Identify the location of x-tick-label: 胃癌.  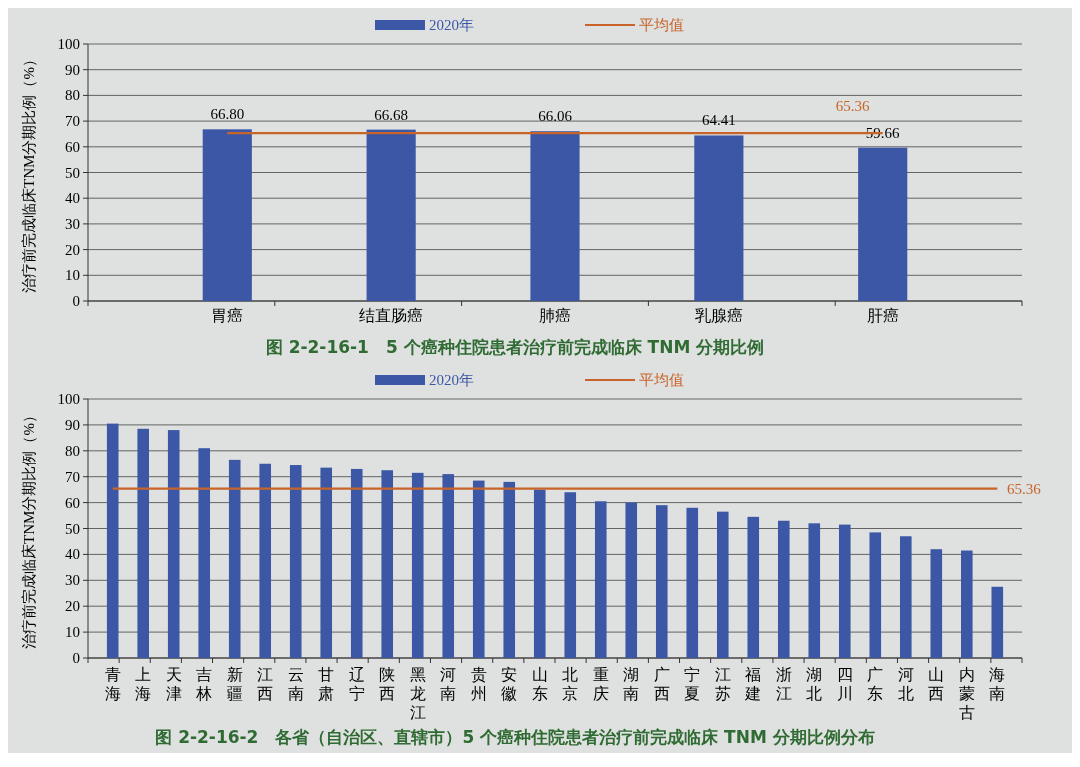
(227, 315).